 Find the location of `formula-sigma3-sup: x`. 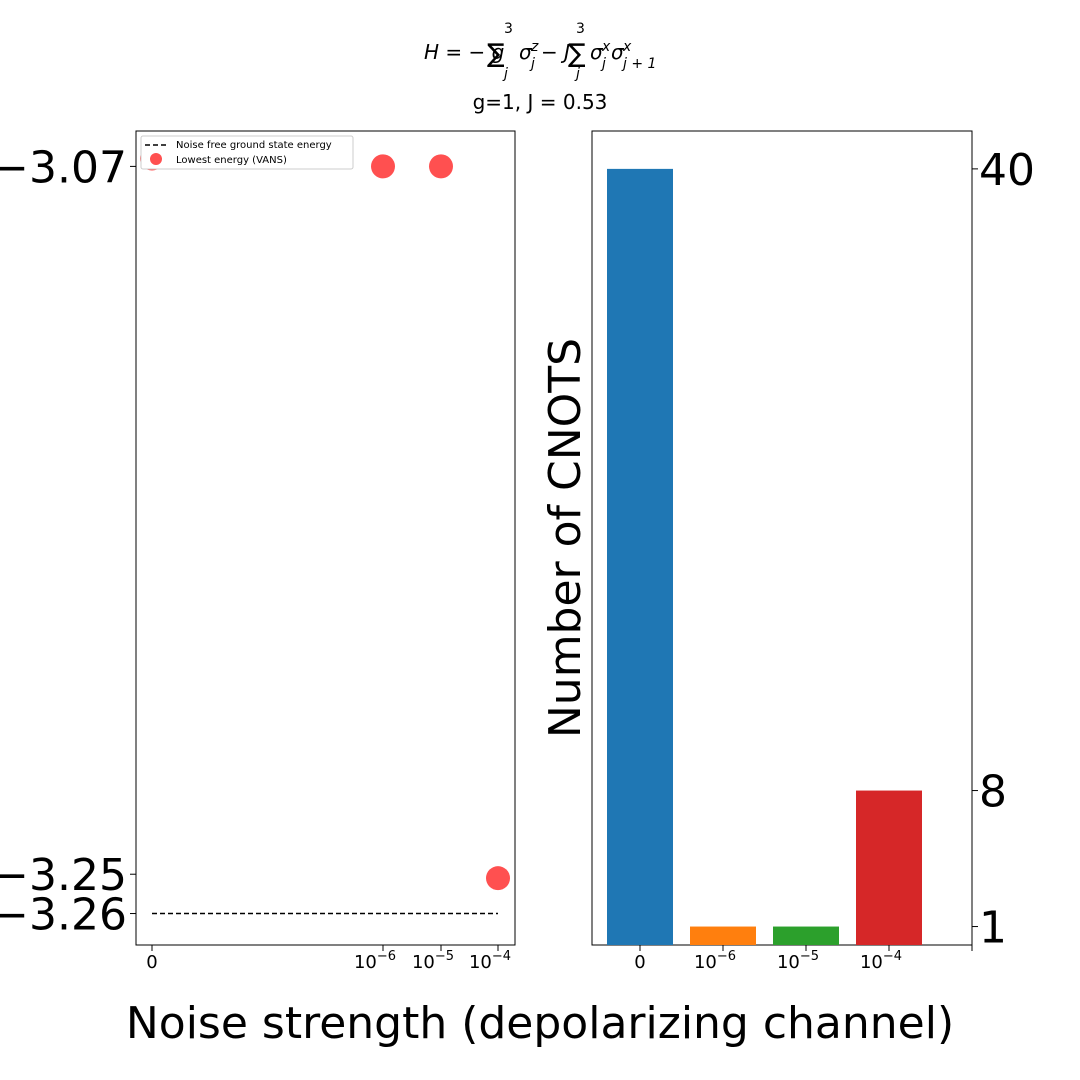

formula-sigma3-sup: x is located at coordinates (627, 47).